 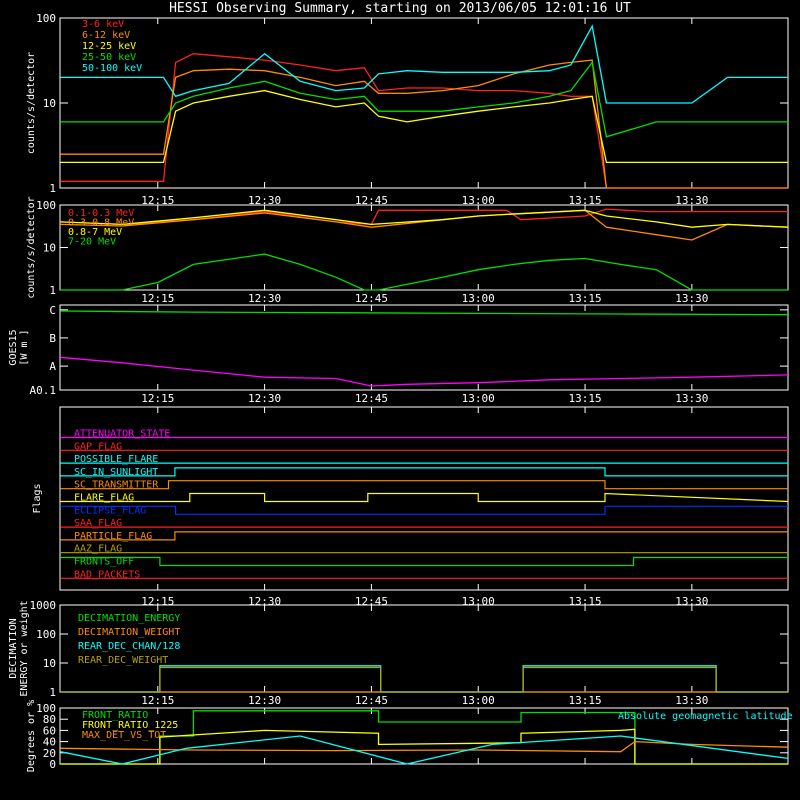 What do you see at coordinates (264, 200) in the screenshot?
I see `x-tick-label-lo-1: 12:30` at bounding box center [264, 200].